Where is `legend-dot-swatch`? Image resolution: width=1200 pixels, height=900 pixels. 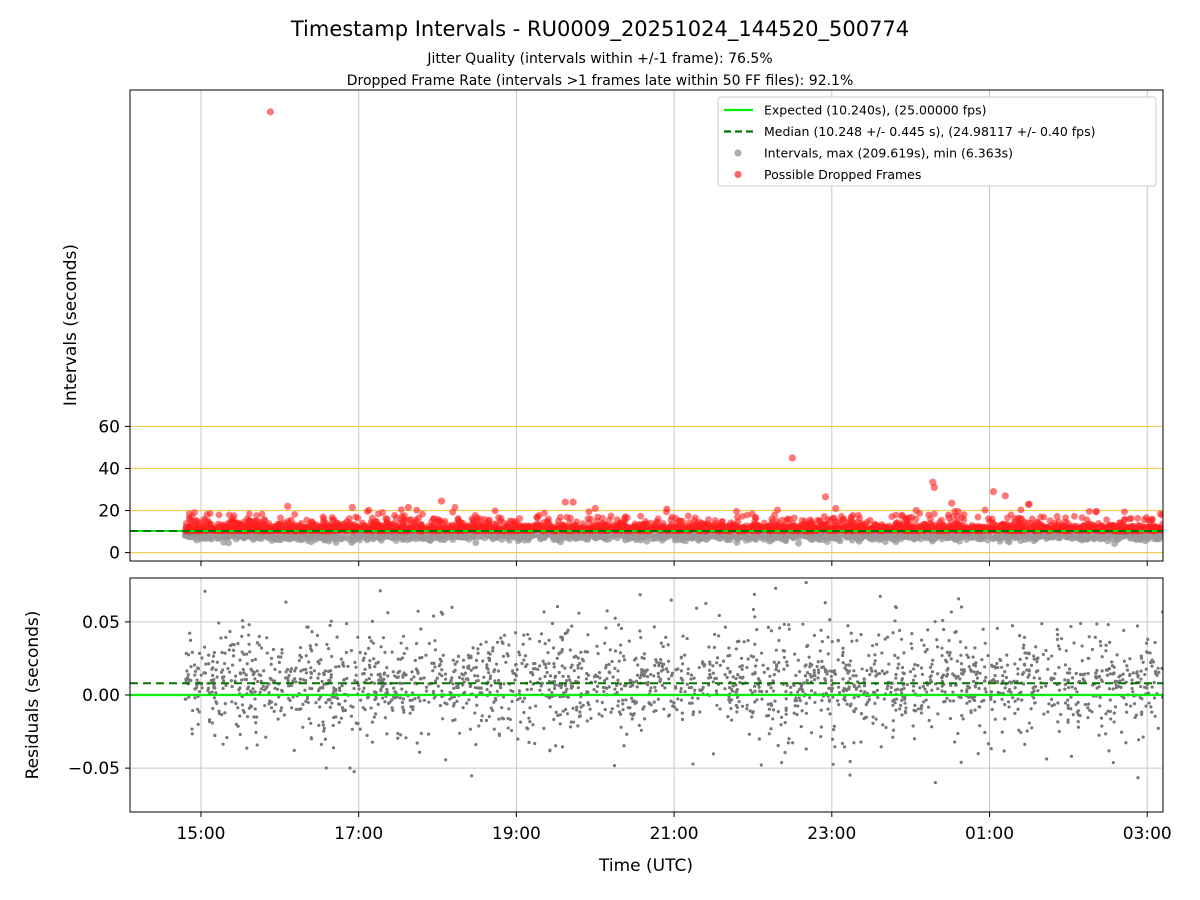
legend-dot-swatch is located at coordinates (738, 174).